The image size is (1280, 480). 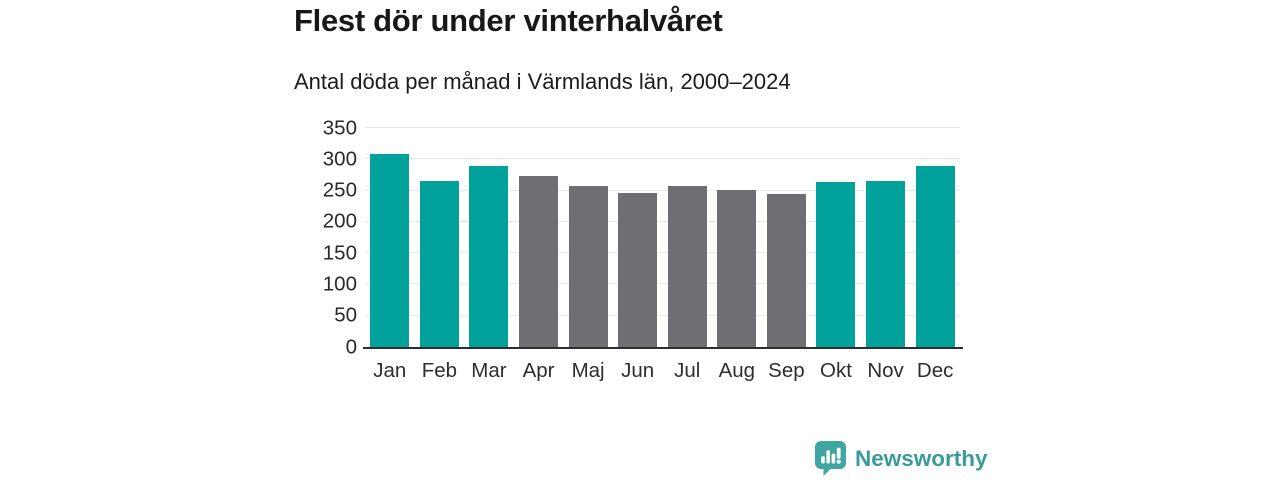 What do you see at coordinates (339, 159) in the screenshot?
I see `y-tick-label-300: 300` at bounding box center [339, 159].